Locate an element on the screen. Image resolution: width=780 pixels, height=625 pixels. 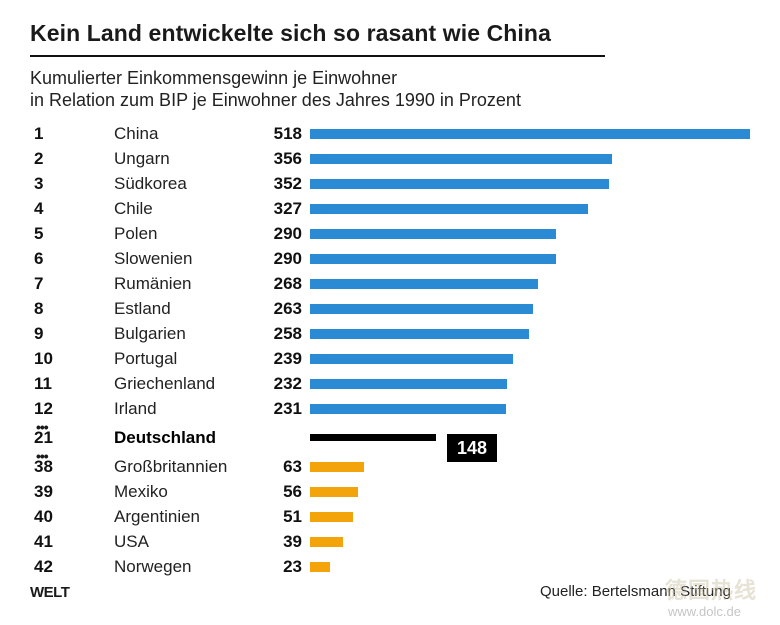
rank-label: 42 is located at coordinates (43, 566).